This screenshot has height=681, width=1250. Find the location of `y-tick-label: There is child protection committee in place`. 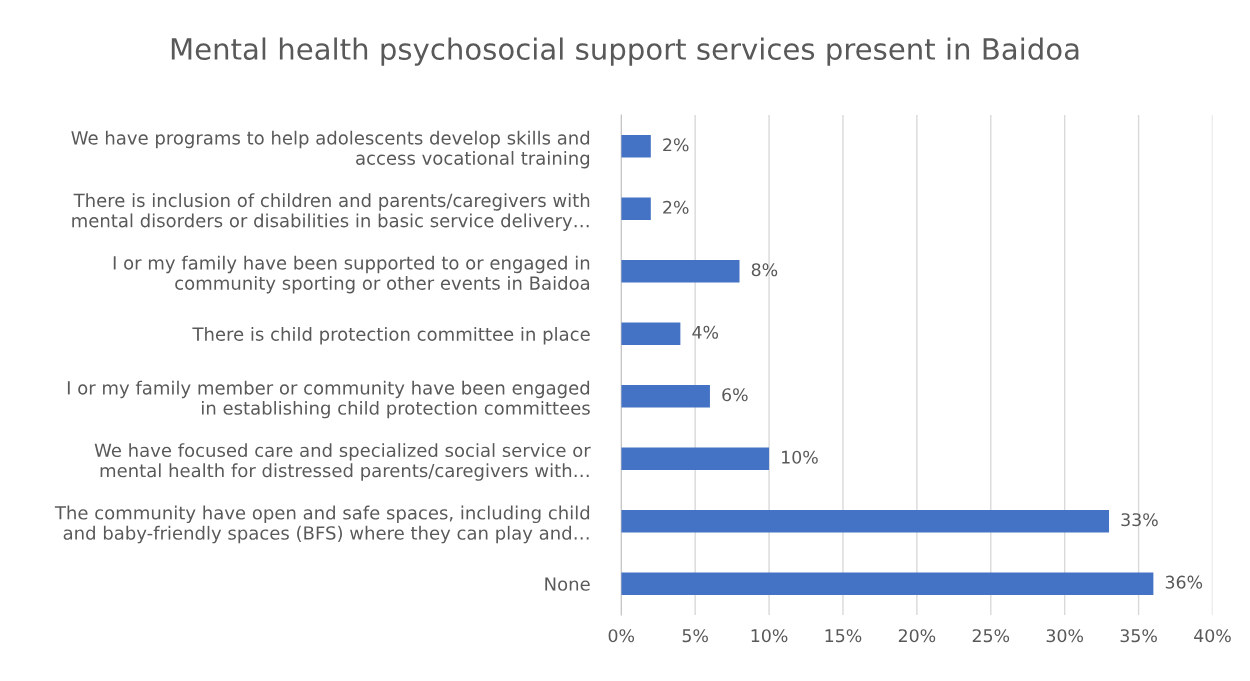

y-tick-label: There is child protection committee in place is located at coordinates (391, 335).